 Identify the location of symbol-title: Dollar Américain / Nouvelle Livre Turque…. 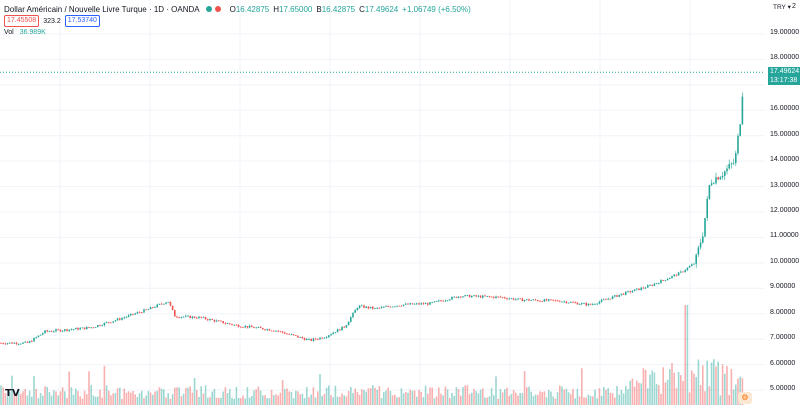
(102, 9).